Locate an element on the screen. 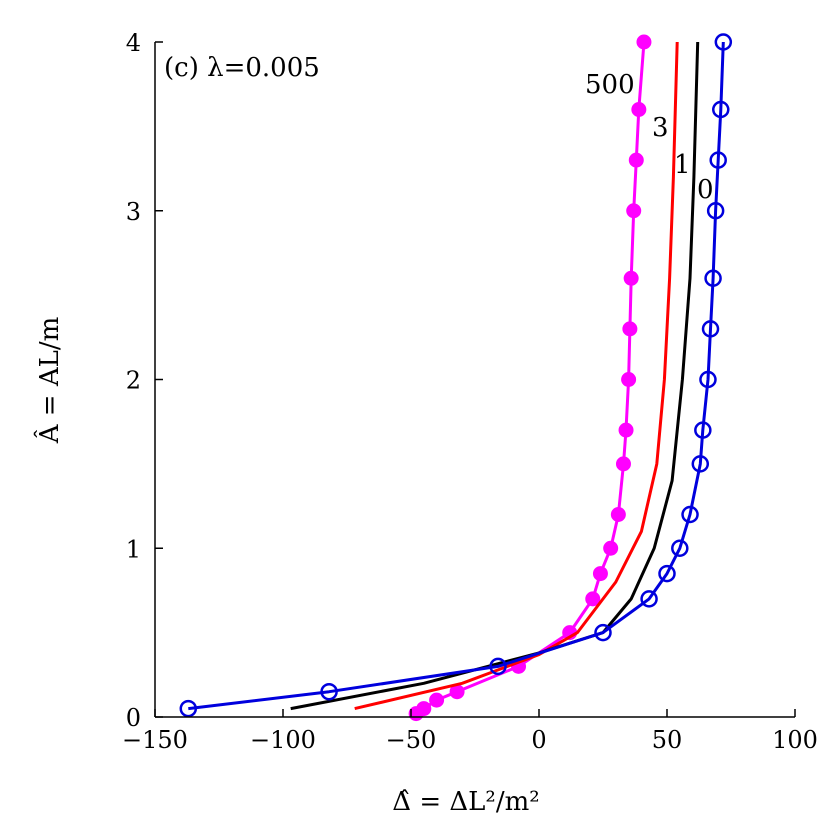 Image resolution: width=830 pixels, height=830 pixels. y-tick-label: 0 is located at coordinates (133, 718).